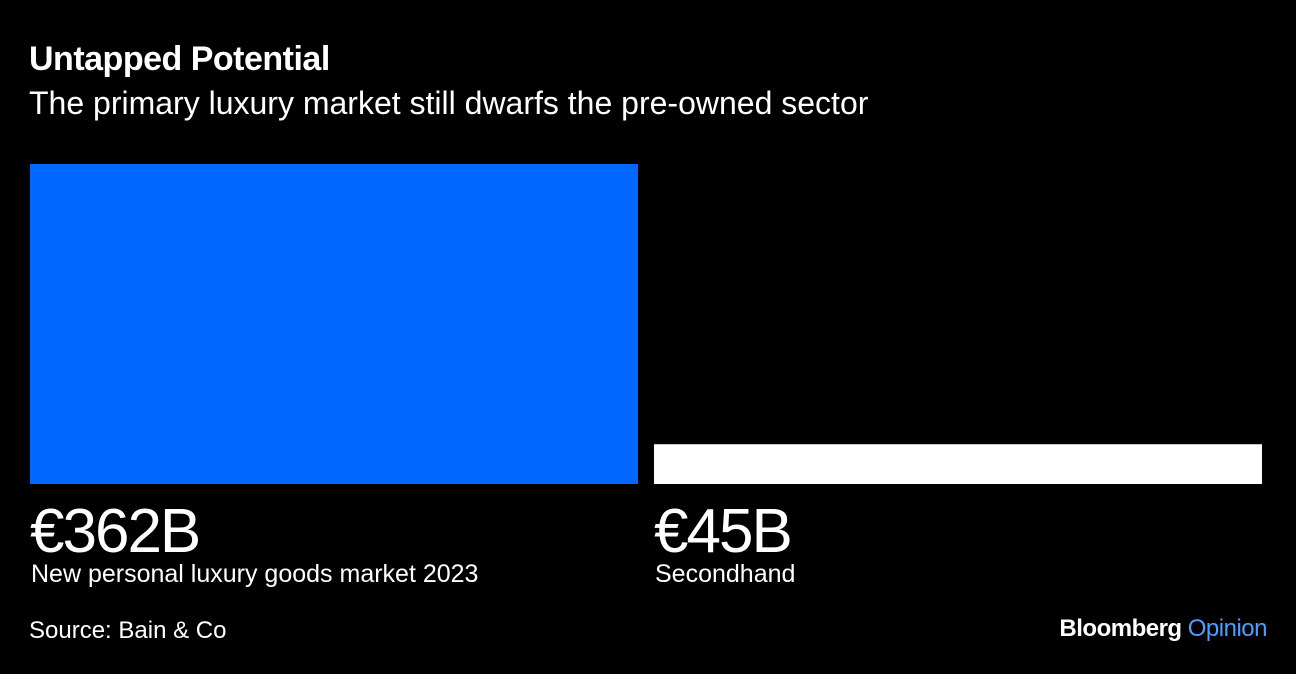  What do you see at coordinates (179, 59) in the screenshot?
I see `chart-title: Untapped Potential` at bounding box center [179, 59].